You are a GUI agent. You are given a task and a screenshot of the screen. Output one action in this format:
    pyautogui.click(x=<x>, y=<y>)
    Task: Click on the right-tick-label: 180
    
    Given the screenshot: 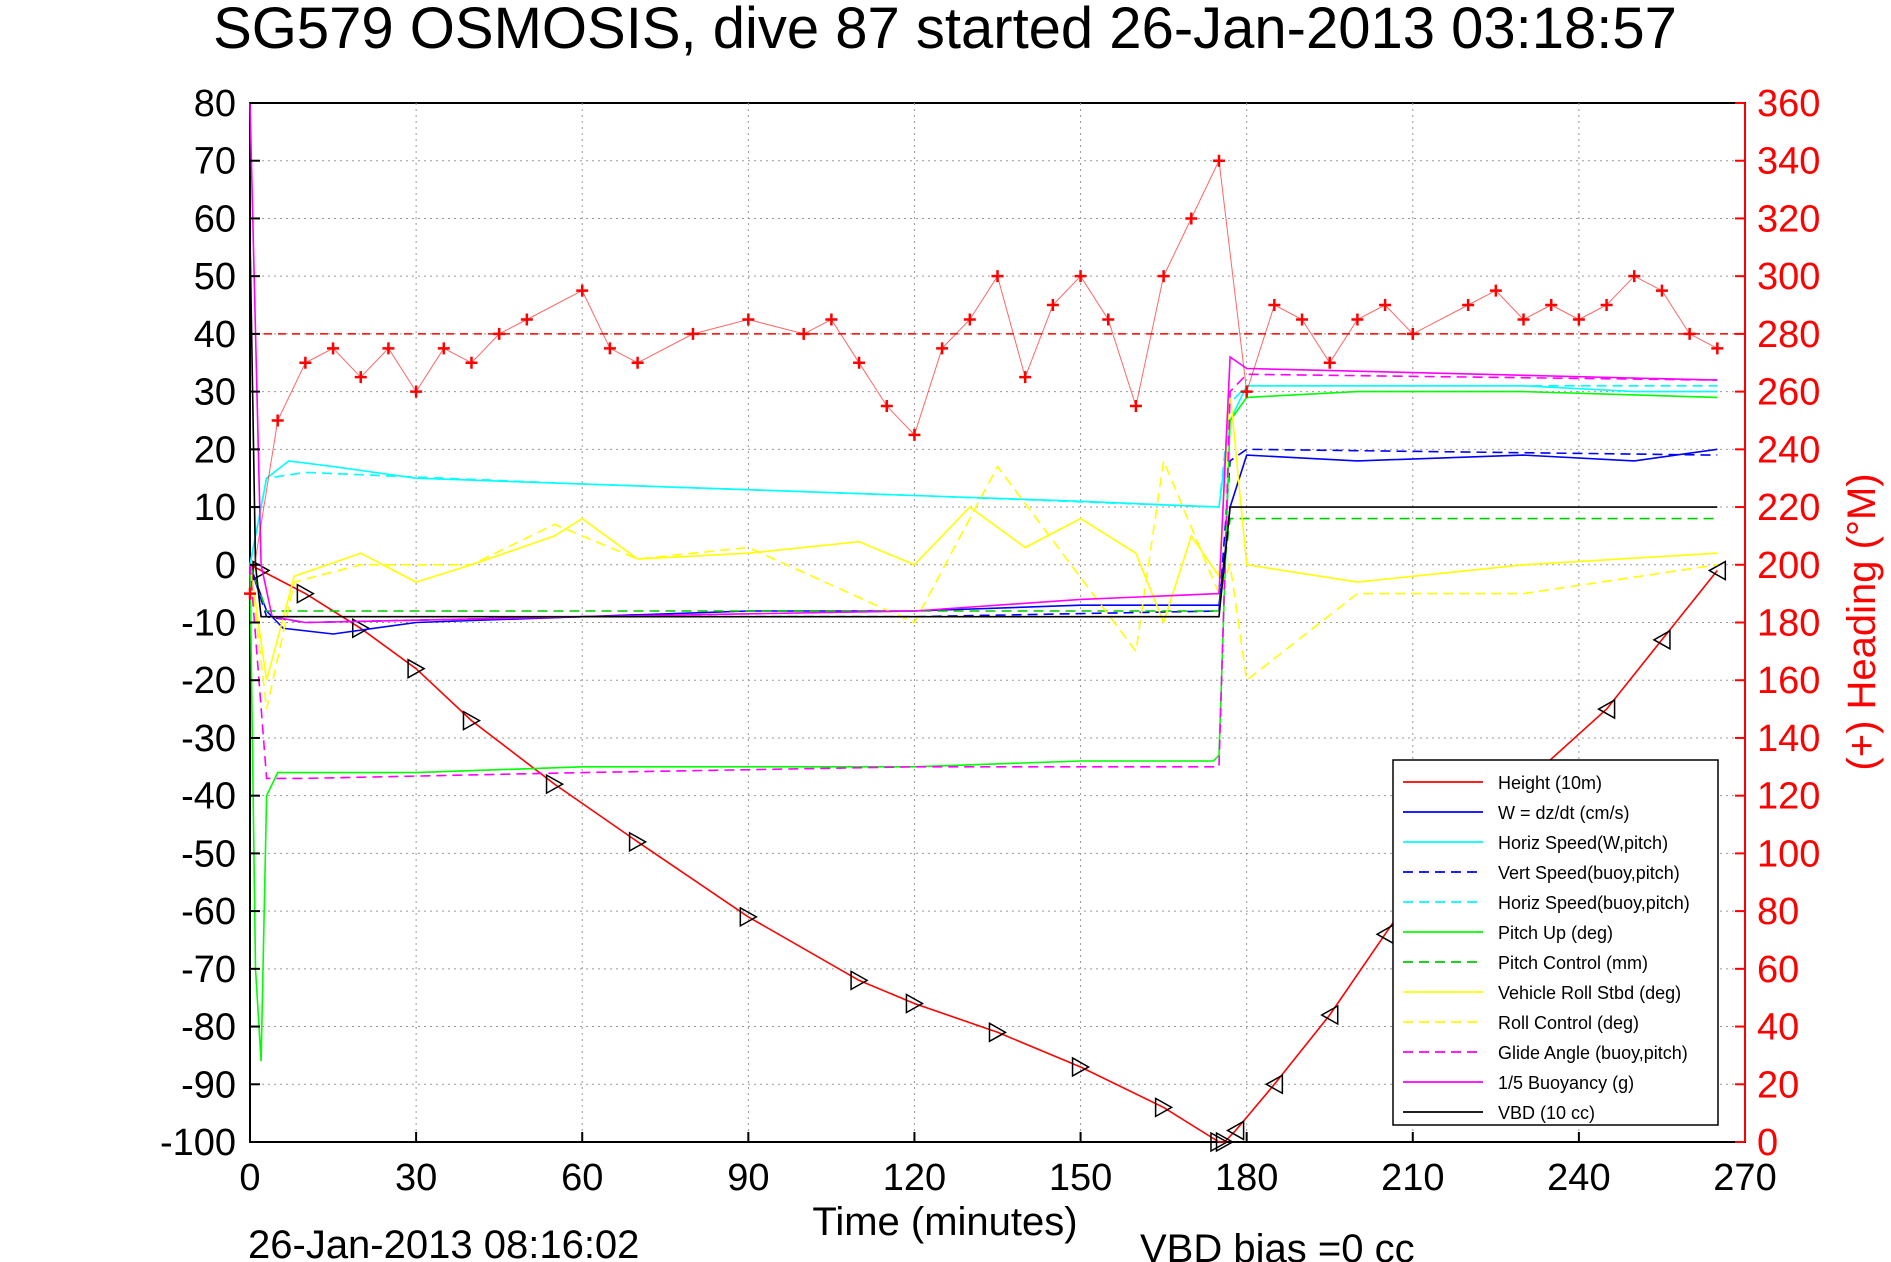 What is the action you would take?
    pyautogui.click(x=1788, y=624)
    